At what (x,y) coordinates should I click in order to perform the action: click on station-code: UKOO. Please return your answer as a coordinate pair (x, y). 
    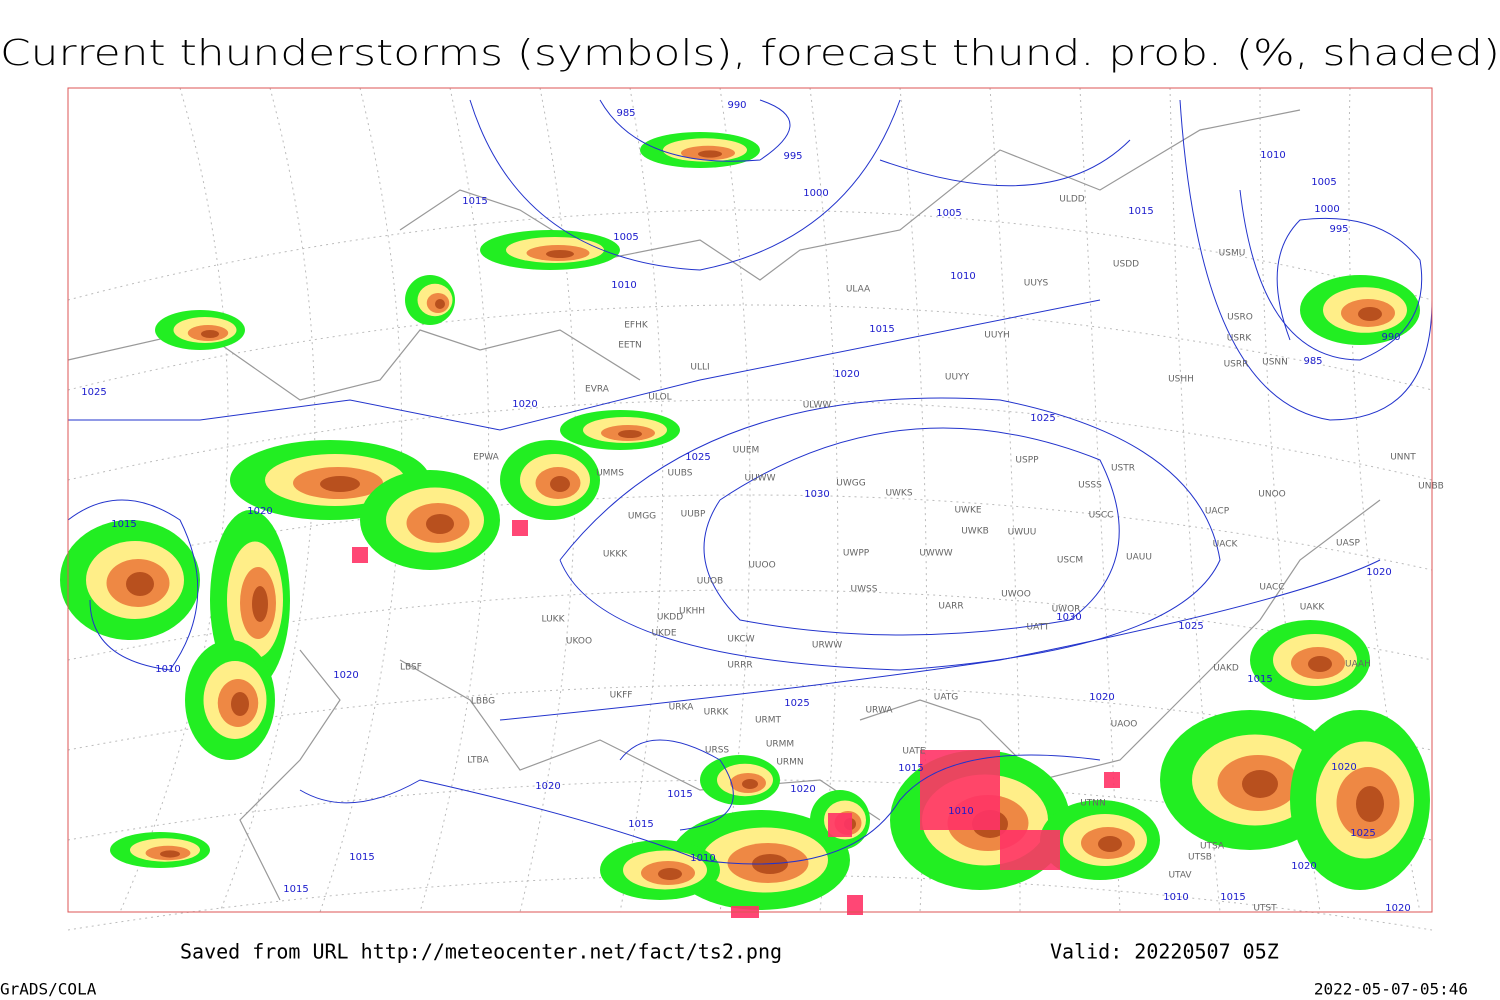
    Looking at the image, I should click on (579, 642).